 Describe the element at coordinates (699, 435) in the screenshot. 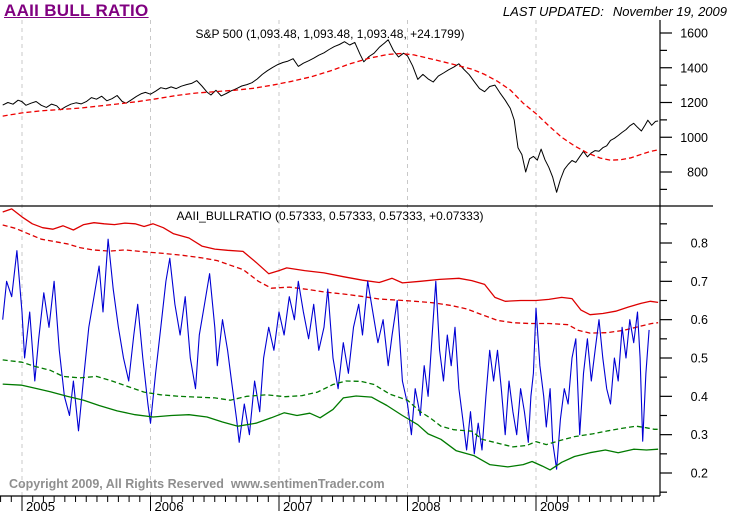

I see `y-axis-label: 0.3` at that location.